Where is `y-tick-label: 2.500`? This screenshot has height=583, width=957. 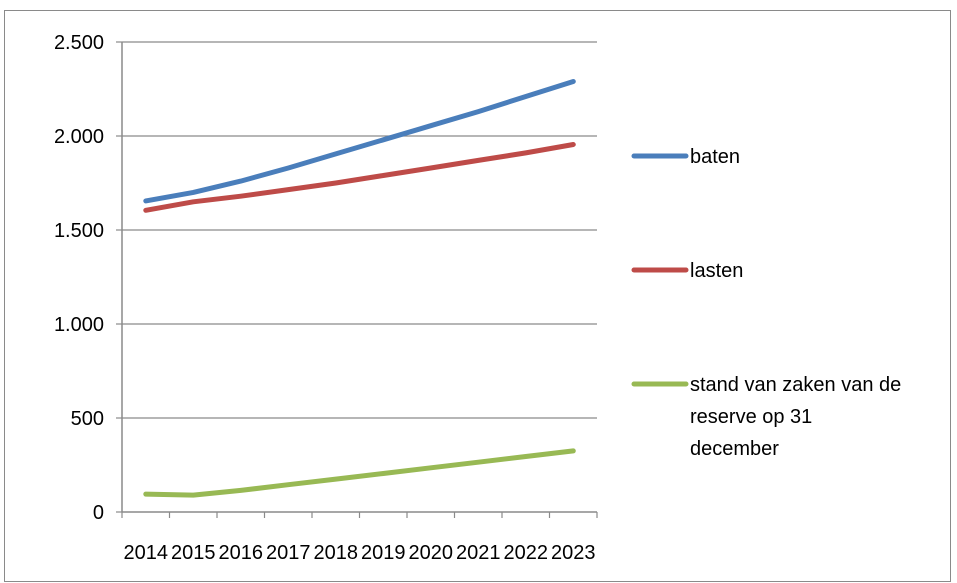
y-tick-label: 2.500 is located at coordinates (79, 43).